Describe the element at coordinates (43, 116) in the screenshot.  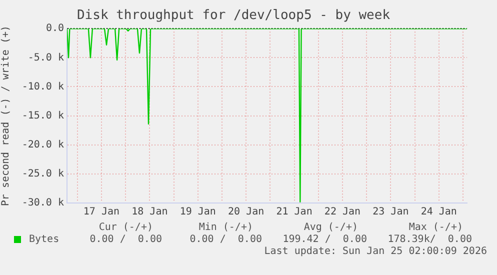
I see `y-tick-label: -15.0 k` at that location.